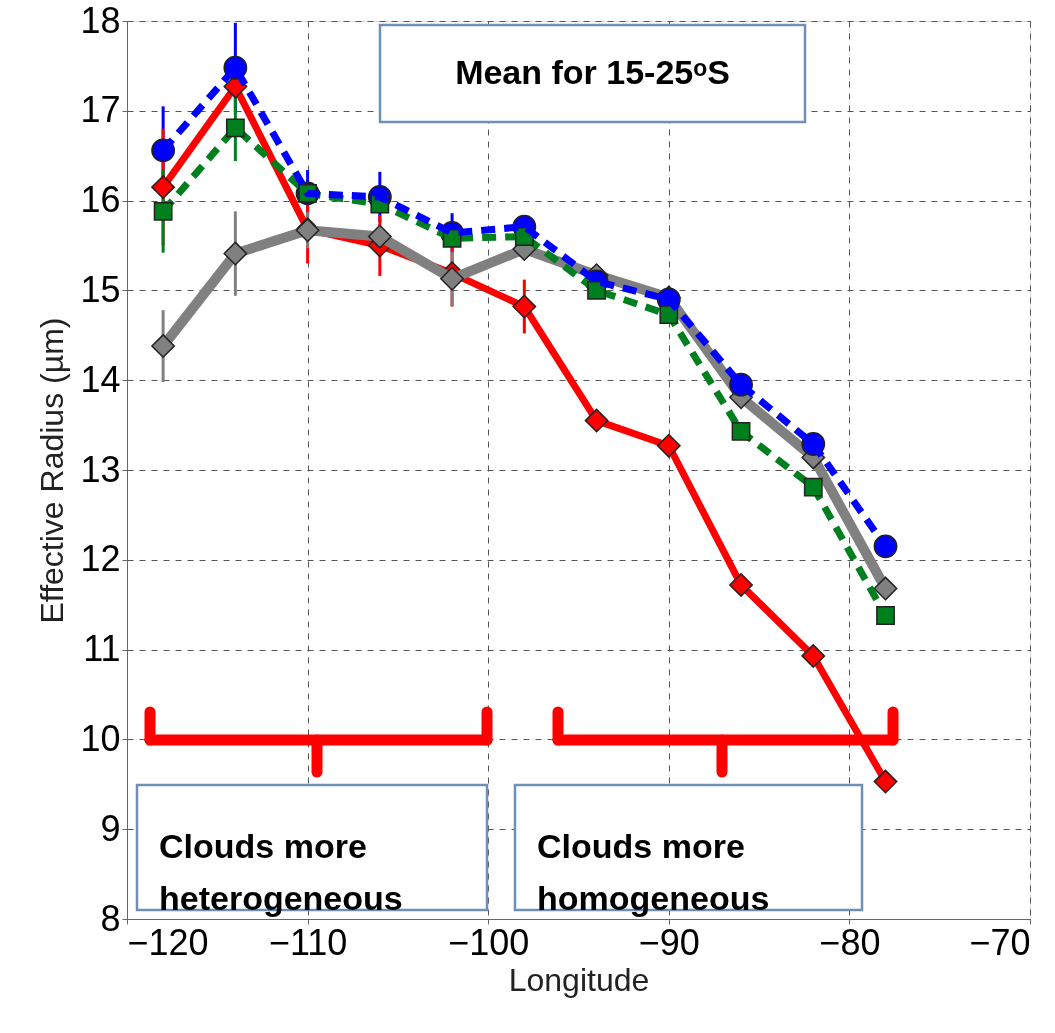 Image resolution: width=1055 pixels, height=1033 pixels. What do you see at coordinates (102, 649) in the screenshot?
I see `y-tick-label: 11` at bounding box center [102, 649].